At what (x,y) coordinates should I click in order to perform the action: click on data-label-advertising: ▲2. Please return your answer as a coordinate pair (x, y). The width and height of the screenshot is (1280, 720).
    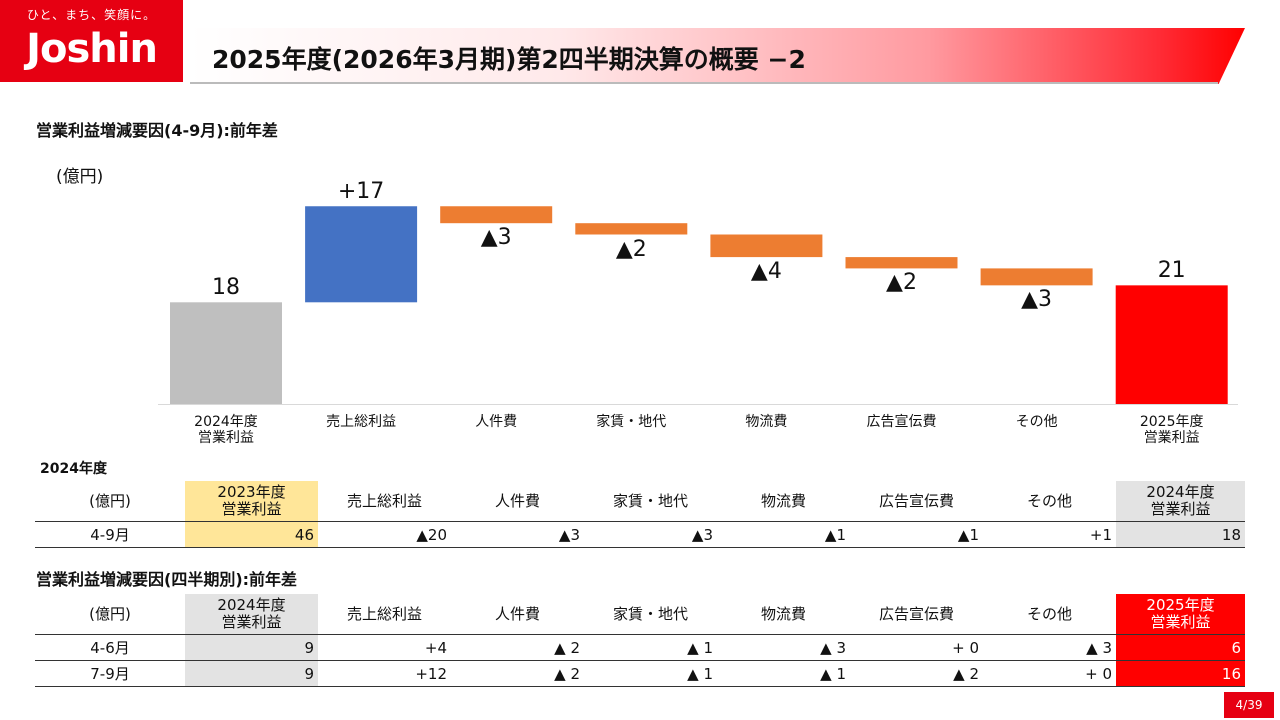
    Looking at the image, I should click on (901, 283).